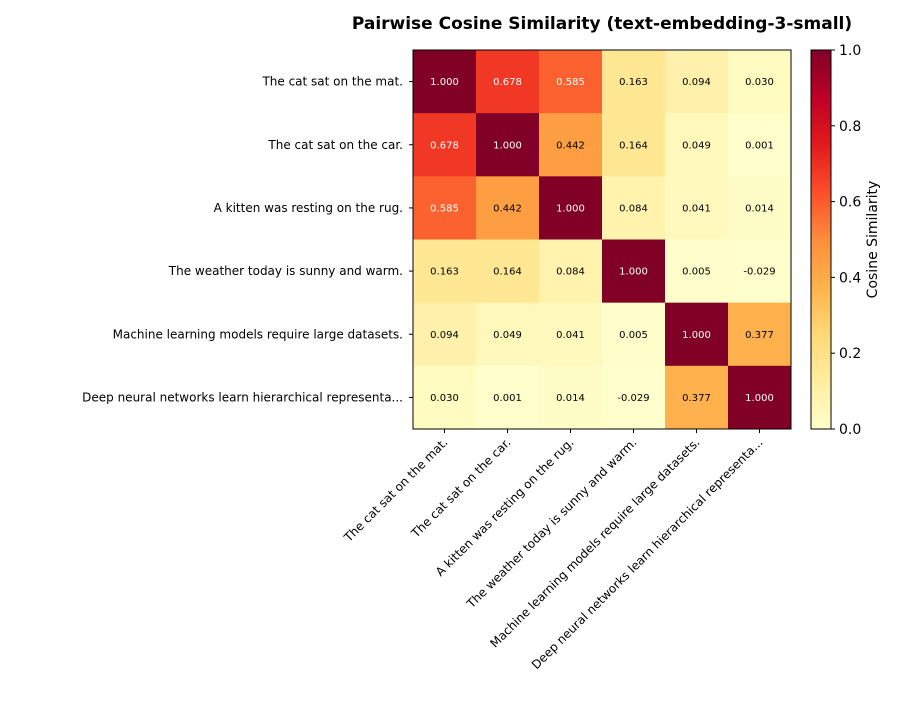  What do you see at coordinates (335, 145) in the screenshot?
I see `y-tick-label: The cat sat on the car.` at bounding box center [335, 145].